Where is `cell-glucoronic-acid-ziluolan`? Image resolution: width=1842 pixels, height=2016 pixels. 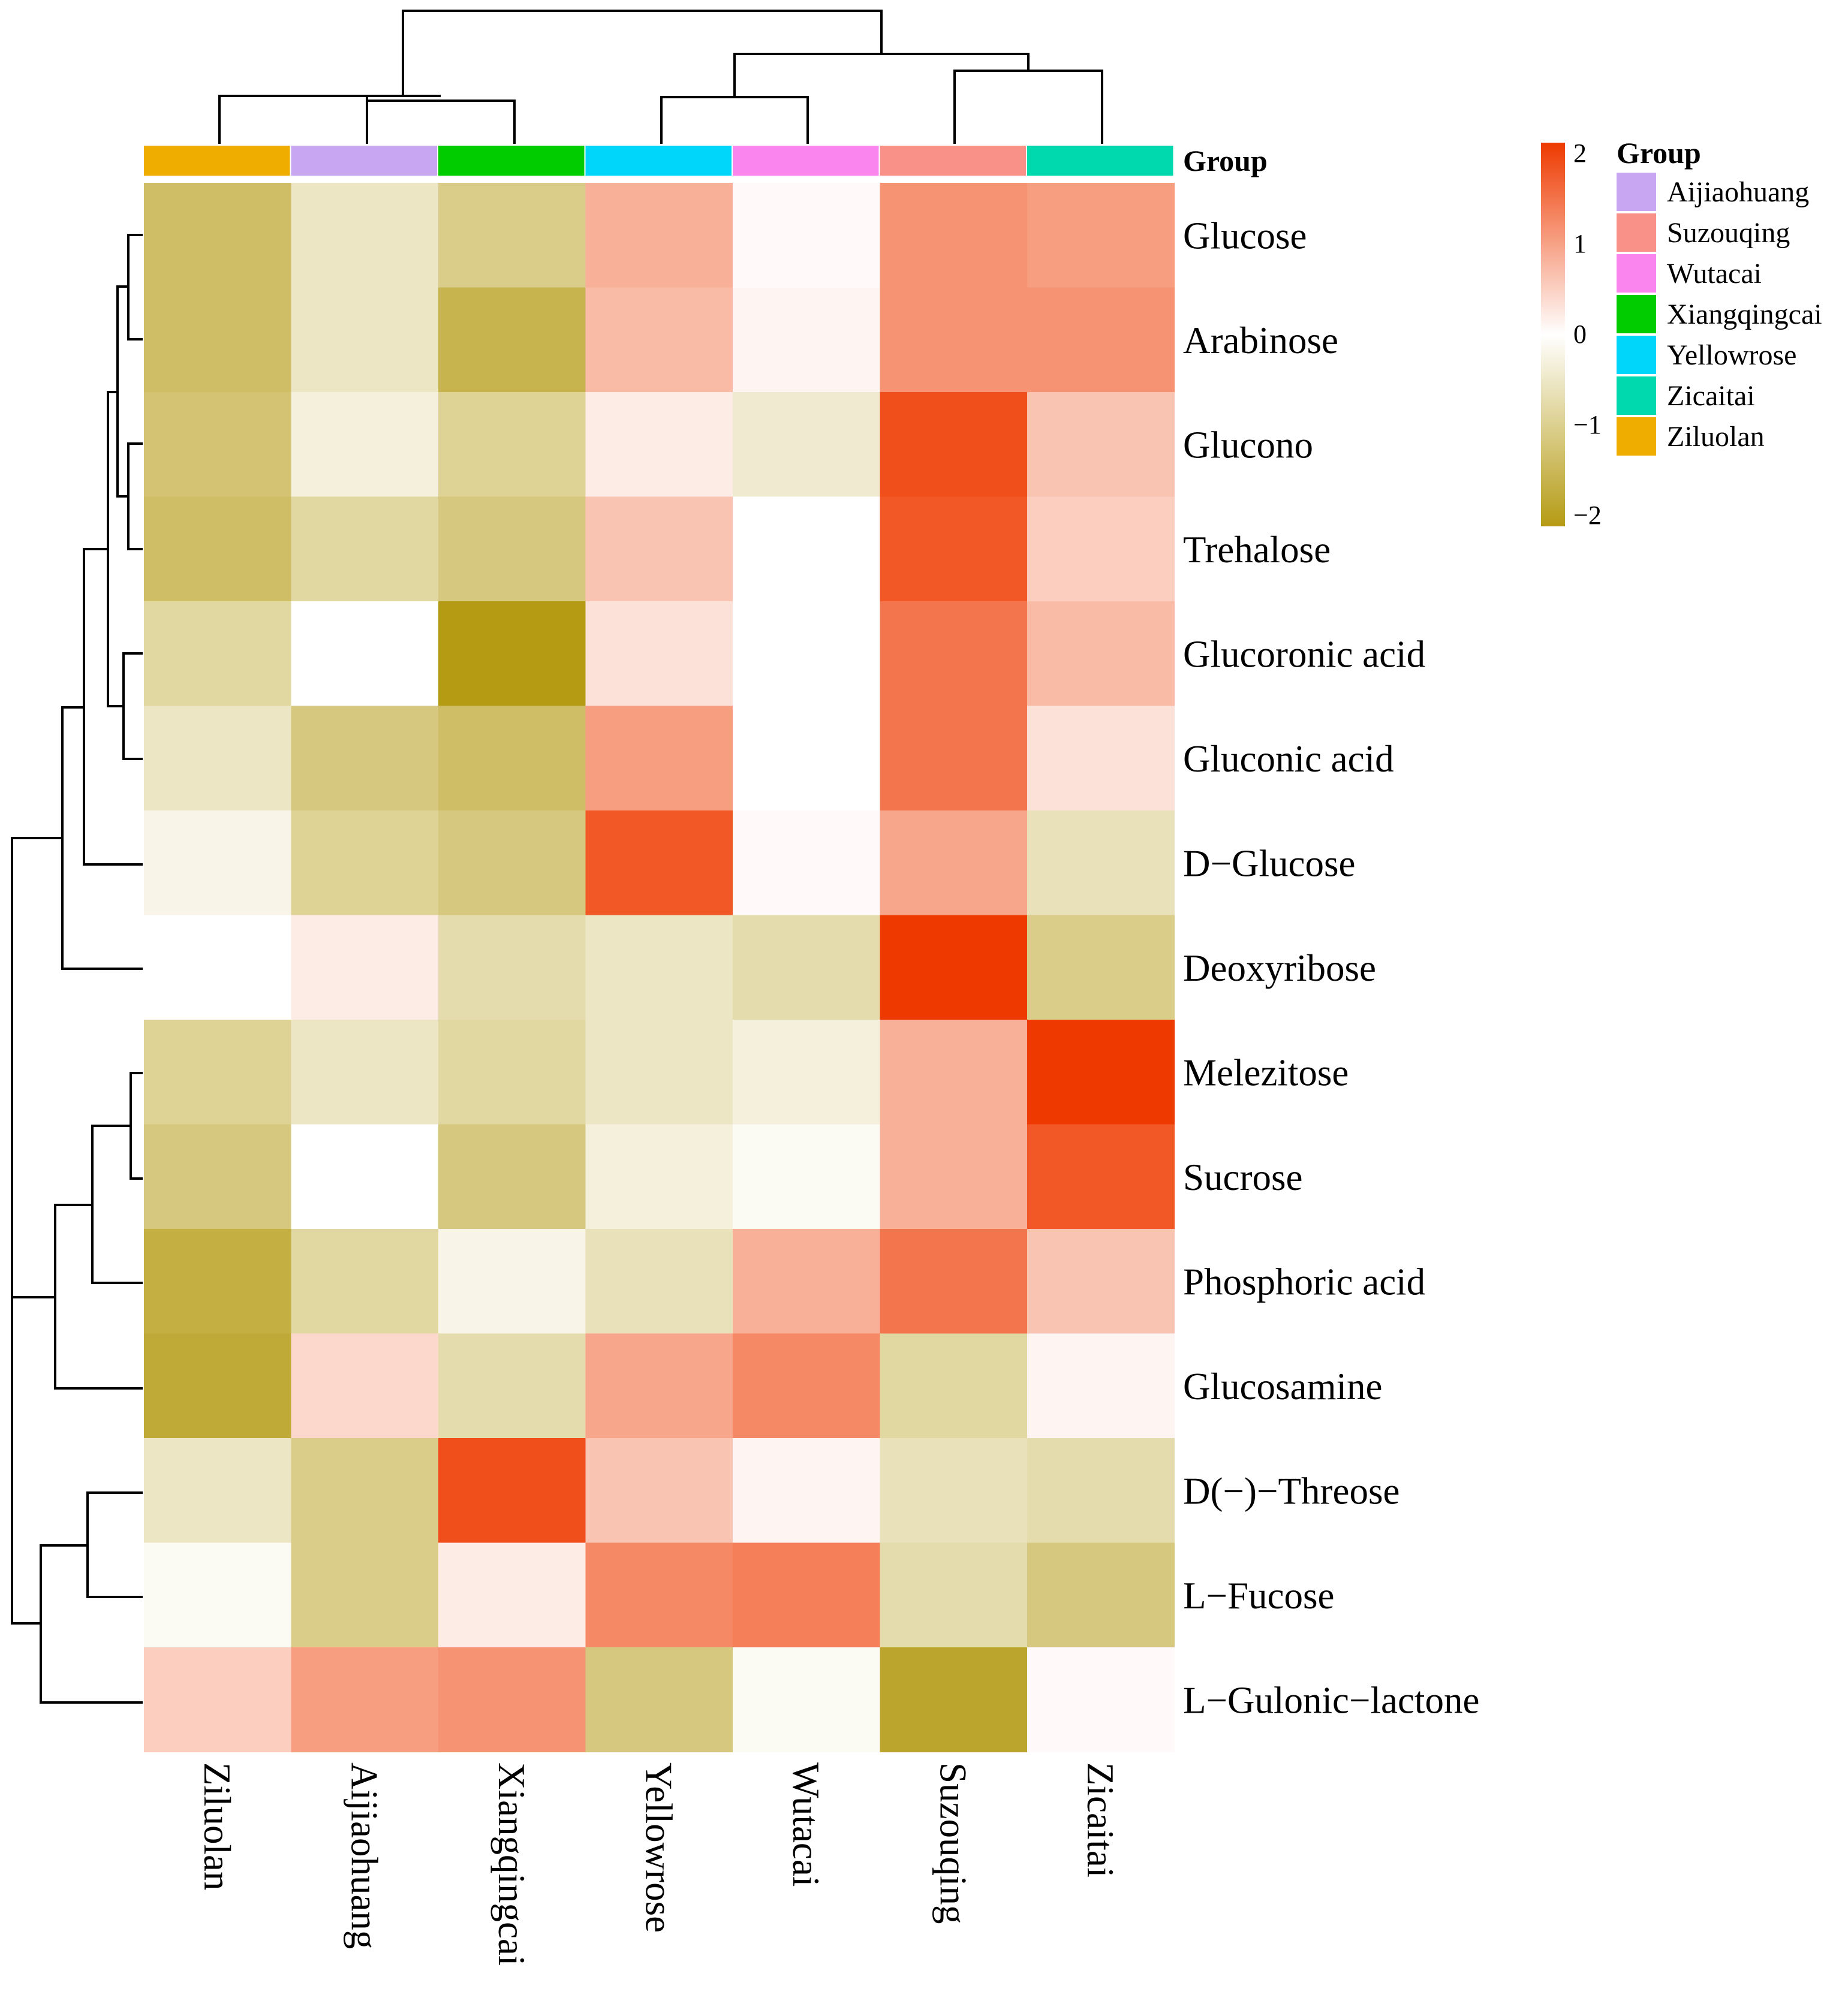
cell-glucoronic-acid-ziluolan is located at coordinates (218, 654).